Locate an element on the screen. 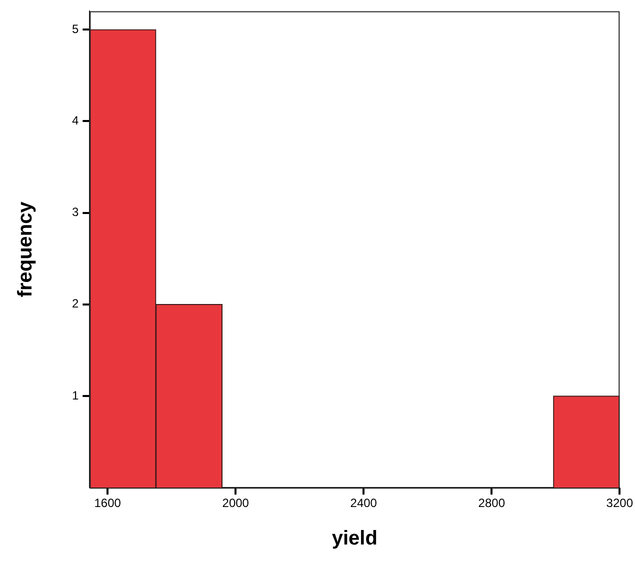 The image size is (635, 565). x-tick-label: 1600 is located at coordinates (108, 503).